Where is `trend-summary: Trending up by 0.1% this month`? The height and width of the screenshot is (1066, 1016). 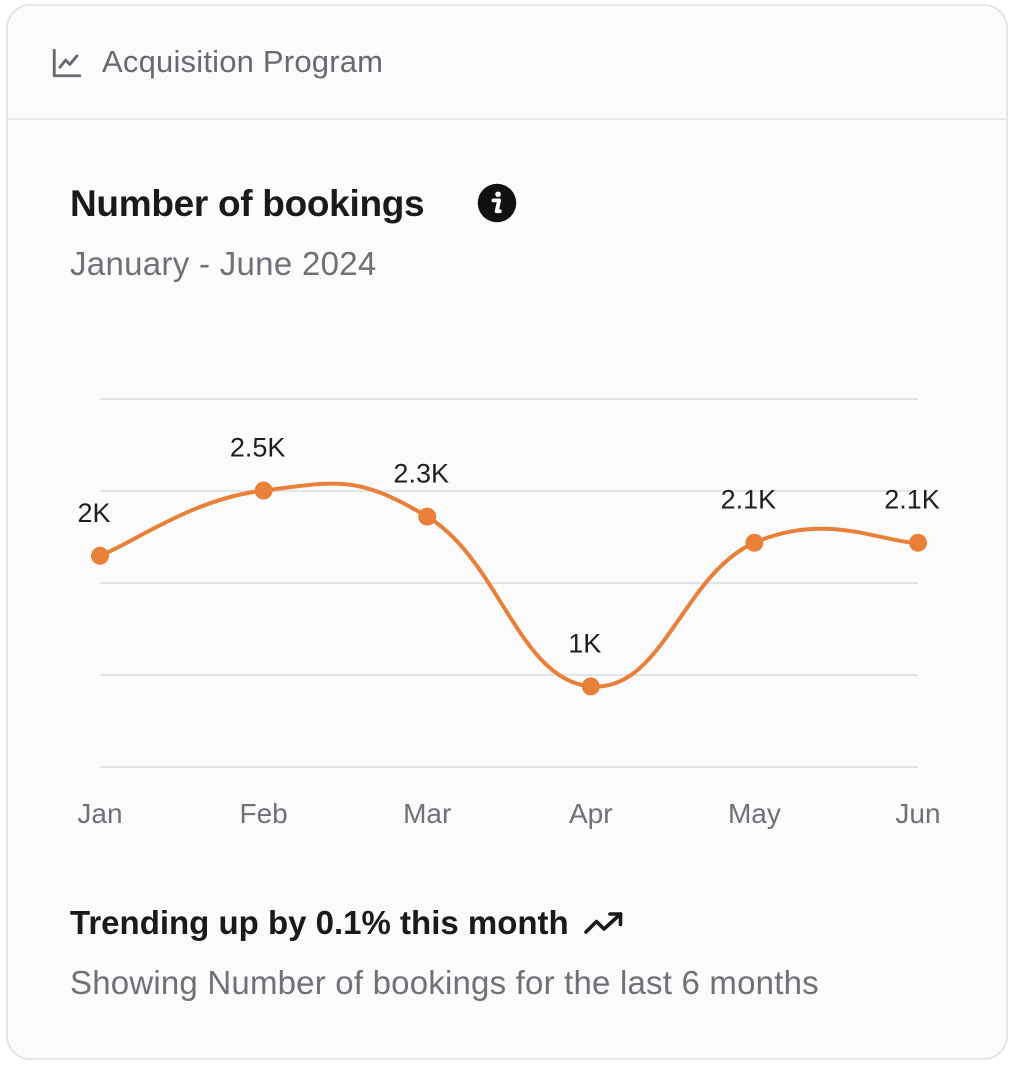
trend-summary: Trending up by 0.1% this month is located at coordinates (347, 923).